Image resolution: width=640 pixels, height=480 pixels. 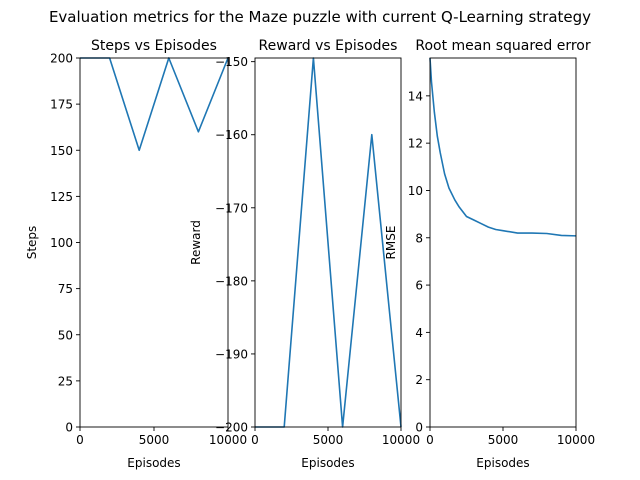 I want to click on subplot-title: Root mean squared error, so click(x=502, y=46).